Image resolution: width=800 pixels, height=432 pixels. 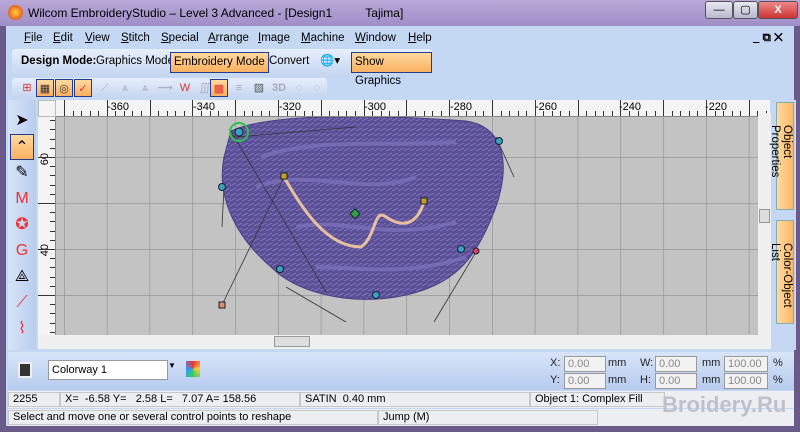 What do you see at coordinates (165, 88) in the screenshot?
I see `stitch-tool-icon: ⟿` at bounding box center [165, 88].